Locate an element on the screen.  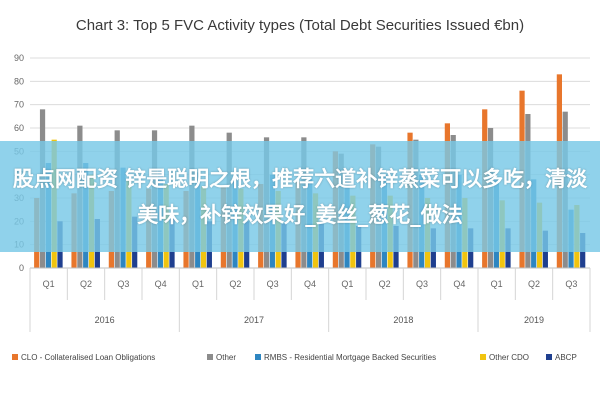
year-label: 2017 is located at coordinates (254, 320).